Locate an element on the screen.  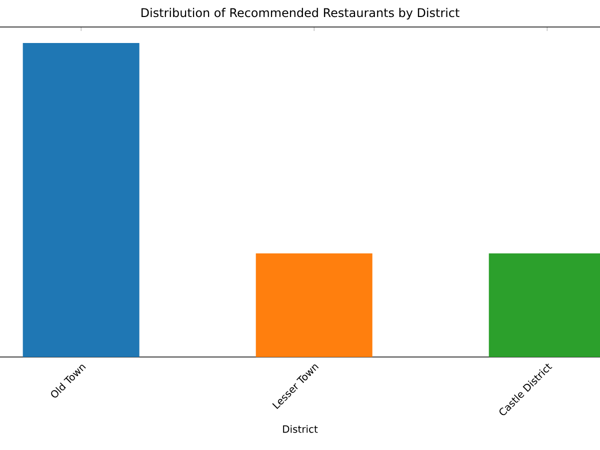
chart-title: Distribution of Recommended Restaurants by District is located at coordinates (301, 14).